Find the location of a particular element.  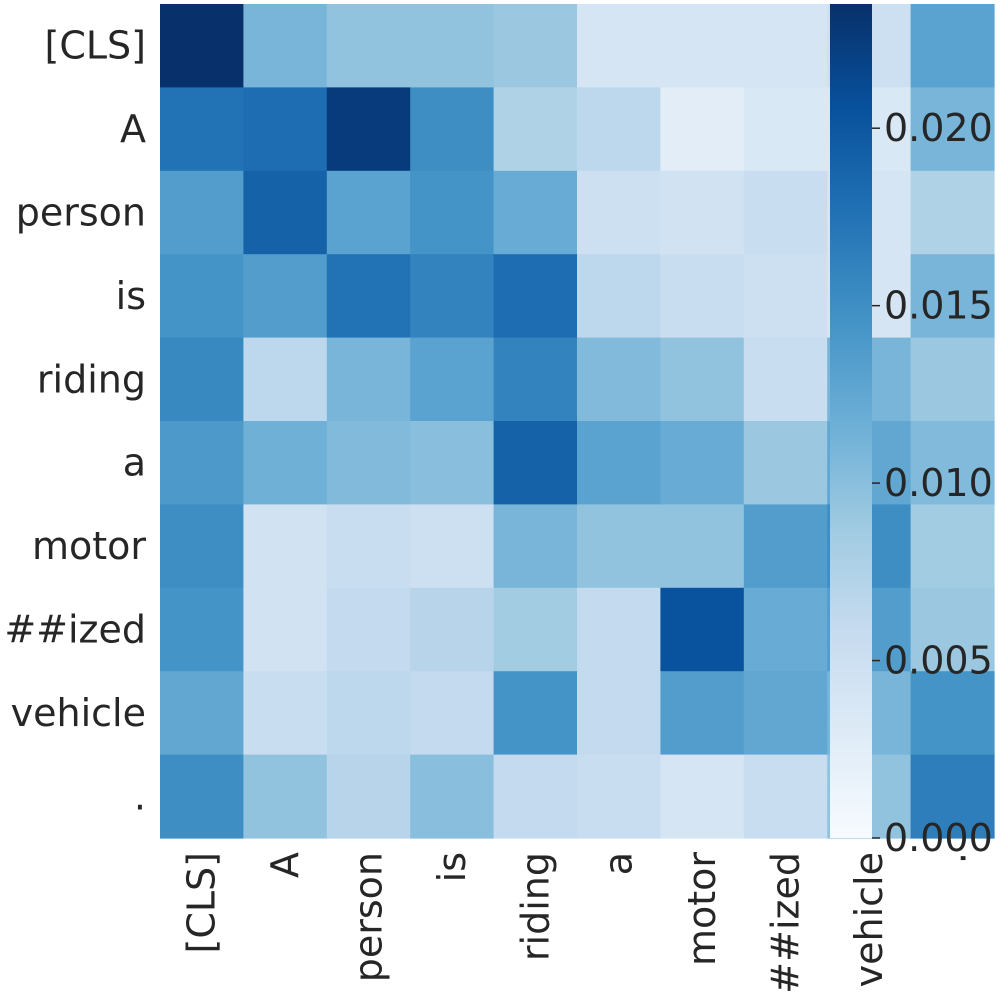

heatmap-cell-r9-c5 is located at coordinates (619, 796).